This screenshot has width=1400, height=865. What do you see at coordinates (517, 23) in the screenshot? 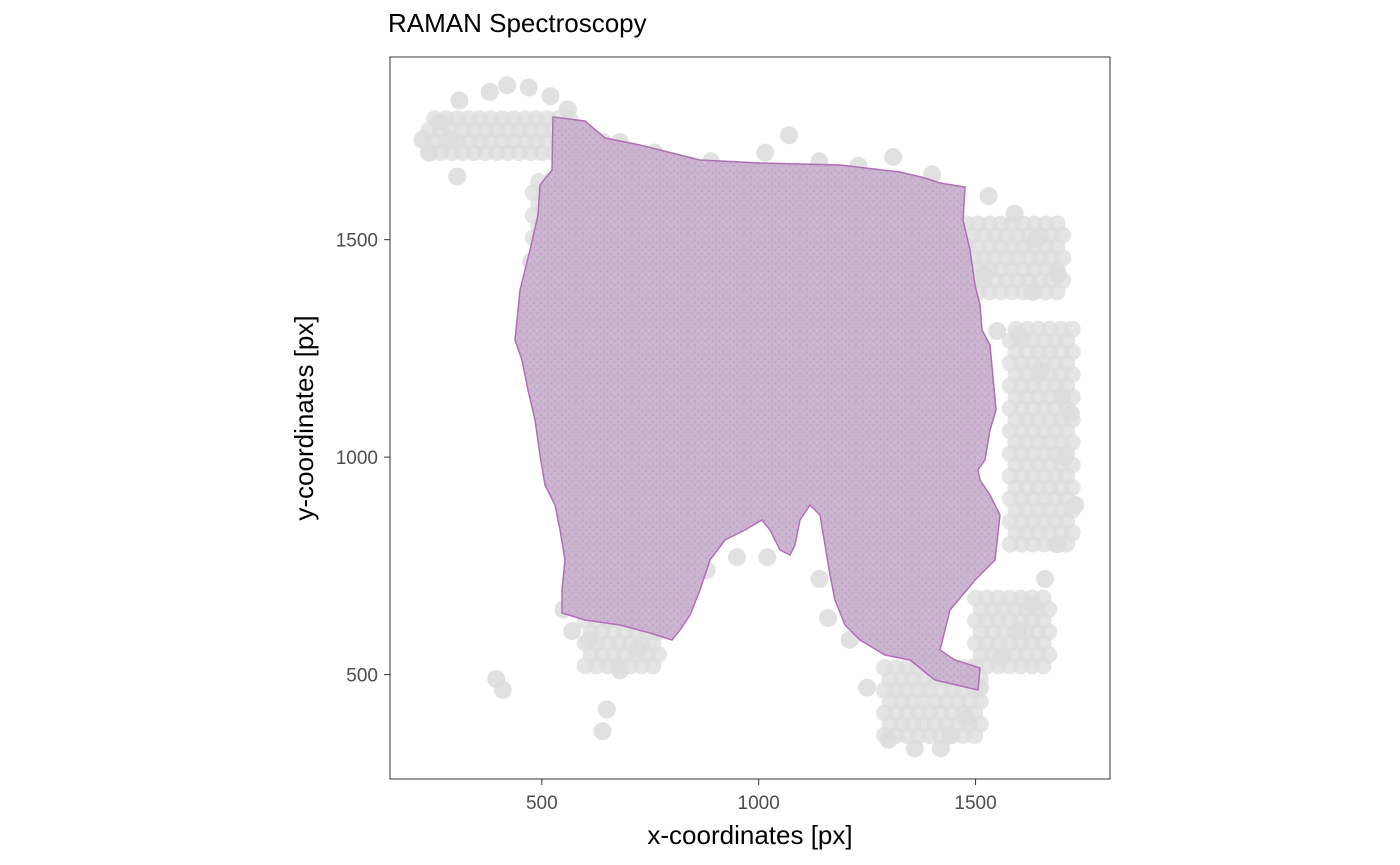
I see `chart-title: RAMAN Spectroscopy` at bounding box center [517, 23].